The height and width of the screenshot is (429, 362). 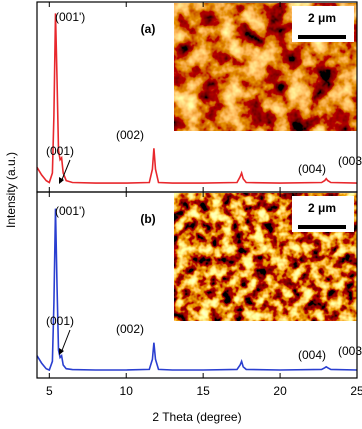 I want to click on x-axis-label: 2 Theta (degree), so click(x=196, y=417).